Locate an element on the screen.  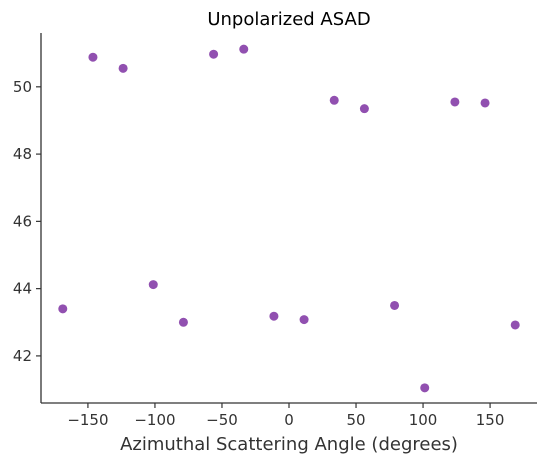
y-tick-label: 48 is located at coordinates (22, 154).